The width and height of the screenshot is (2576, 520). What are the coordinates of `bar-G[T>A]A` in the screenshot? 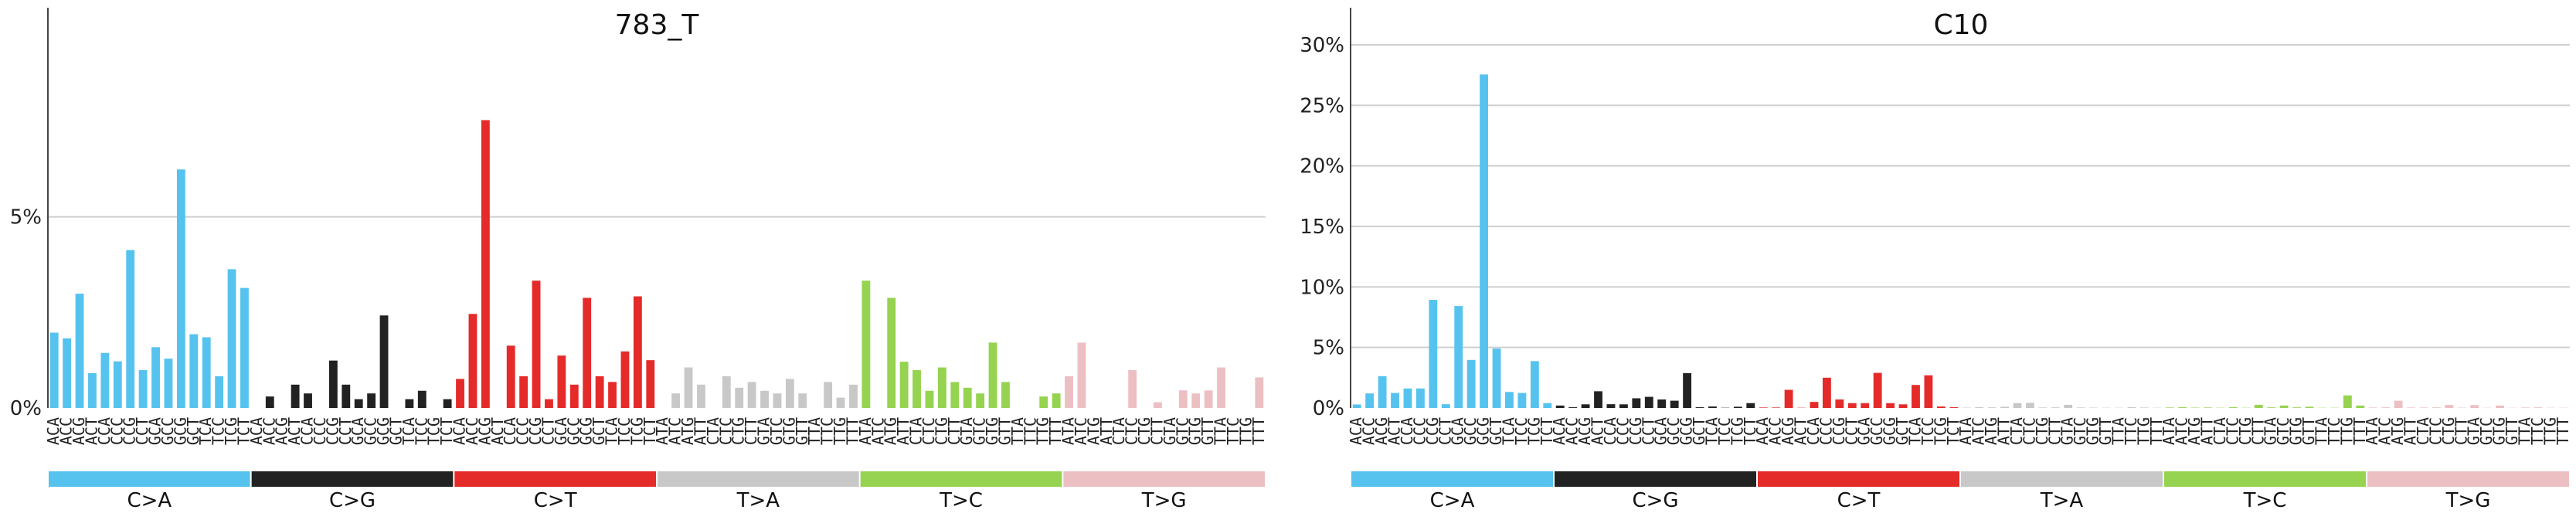 It's located at (2068, 406).